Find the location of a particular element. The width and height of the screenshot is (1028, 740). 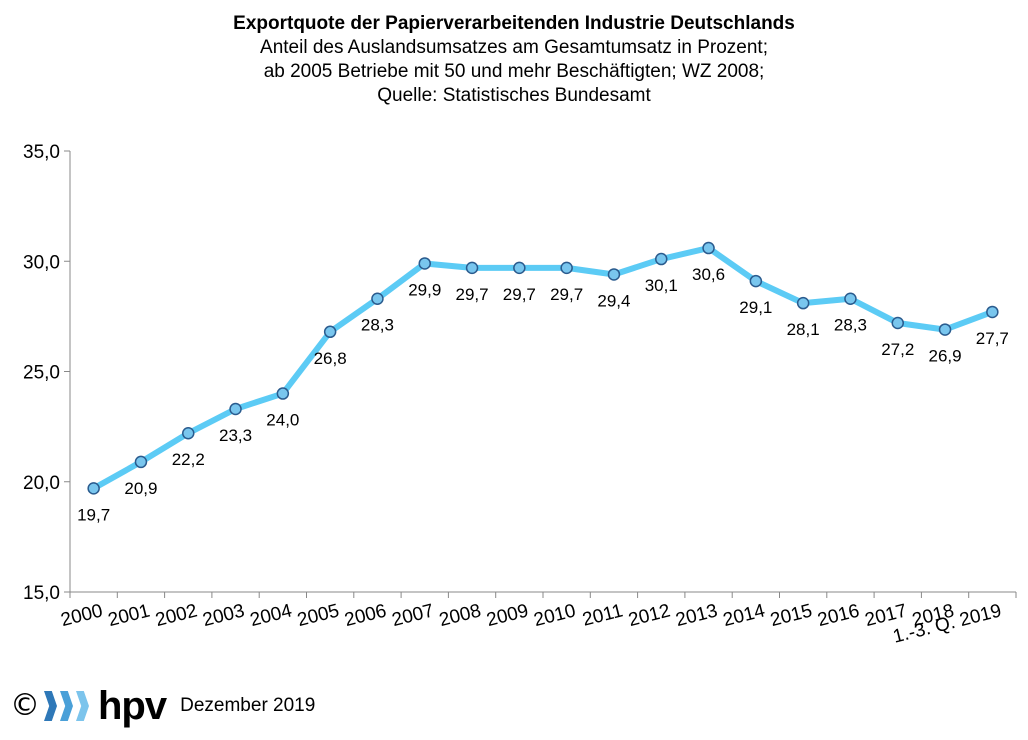

footer: © hpv Dezember 2019 is located at coordinates (162, 706).